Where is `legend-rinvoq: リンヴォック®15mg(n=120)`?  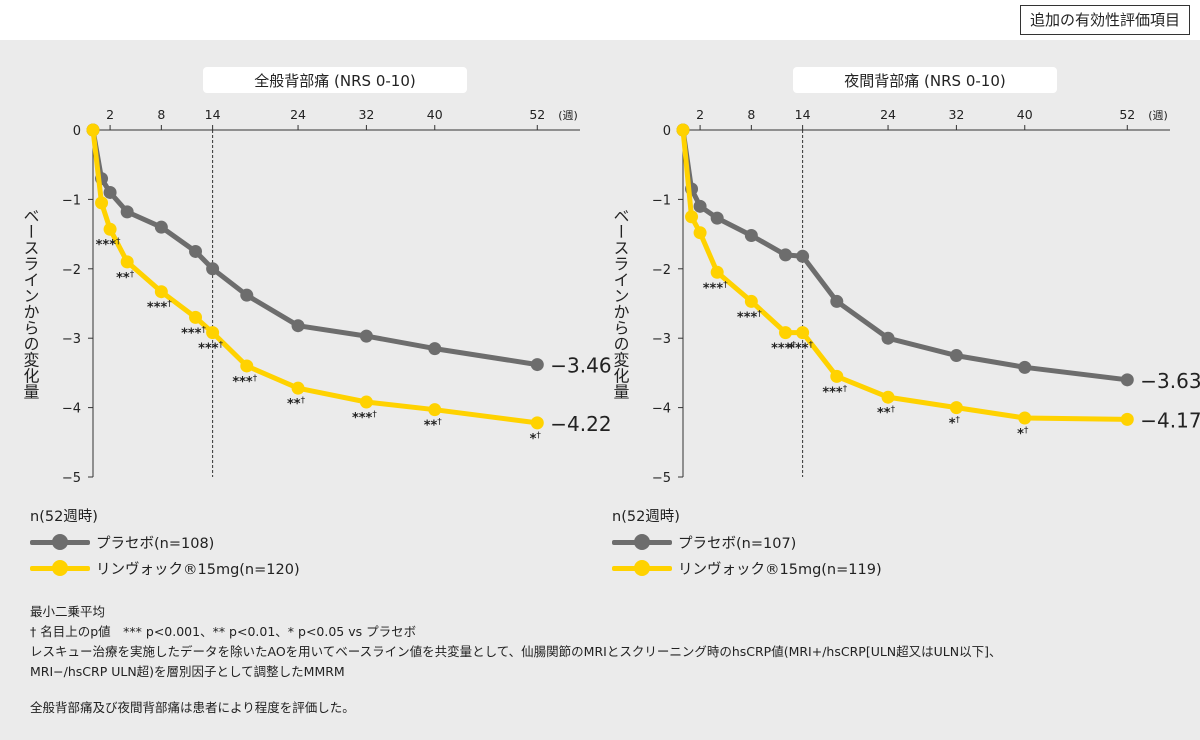 legend-rinvoq: リンヴォック®15mg(n=120) is located at coordinates (165, 568).